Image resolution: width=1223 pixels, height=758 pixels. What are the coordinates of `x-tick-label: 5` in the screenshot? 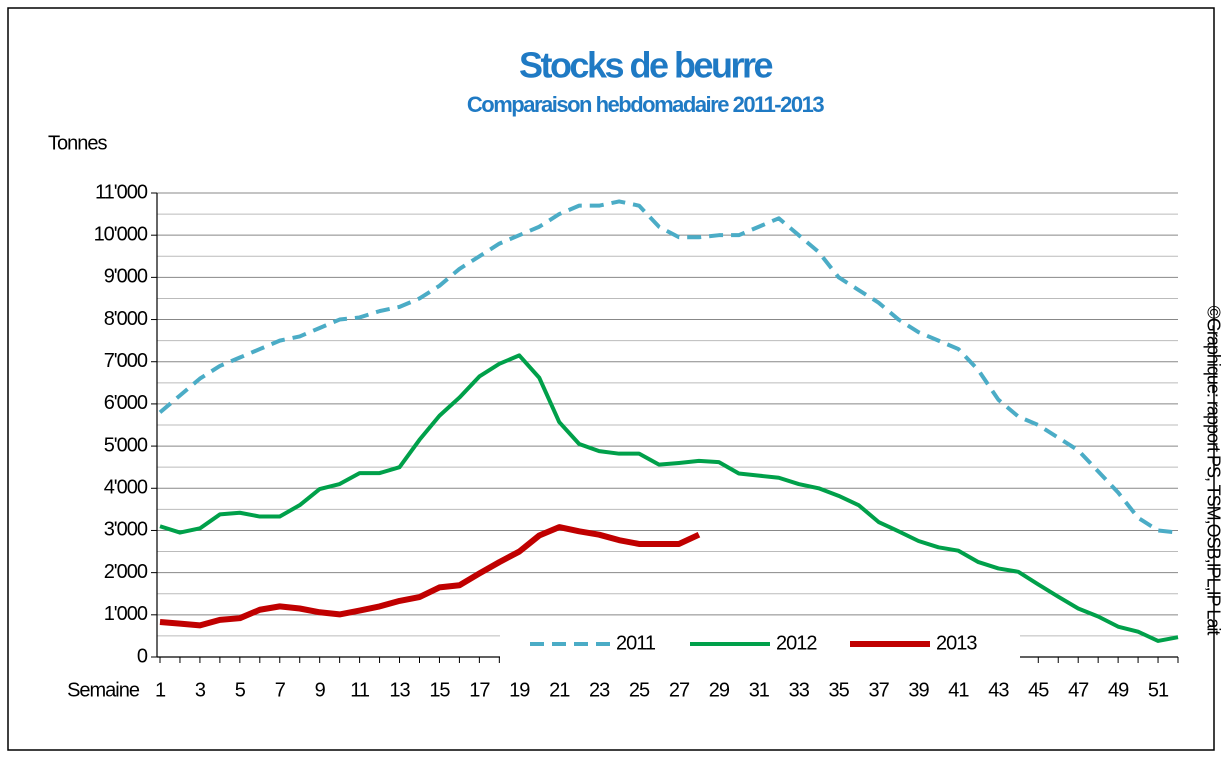 It's located at (240, 690).